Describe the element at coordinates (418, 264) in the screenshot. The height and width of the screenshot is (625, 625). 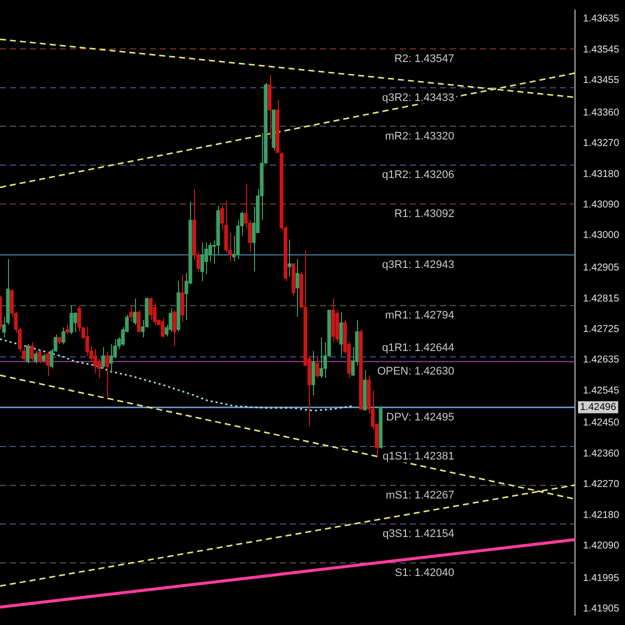
I see `ref-line-label: q3R1: 1.42943` at that location.